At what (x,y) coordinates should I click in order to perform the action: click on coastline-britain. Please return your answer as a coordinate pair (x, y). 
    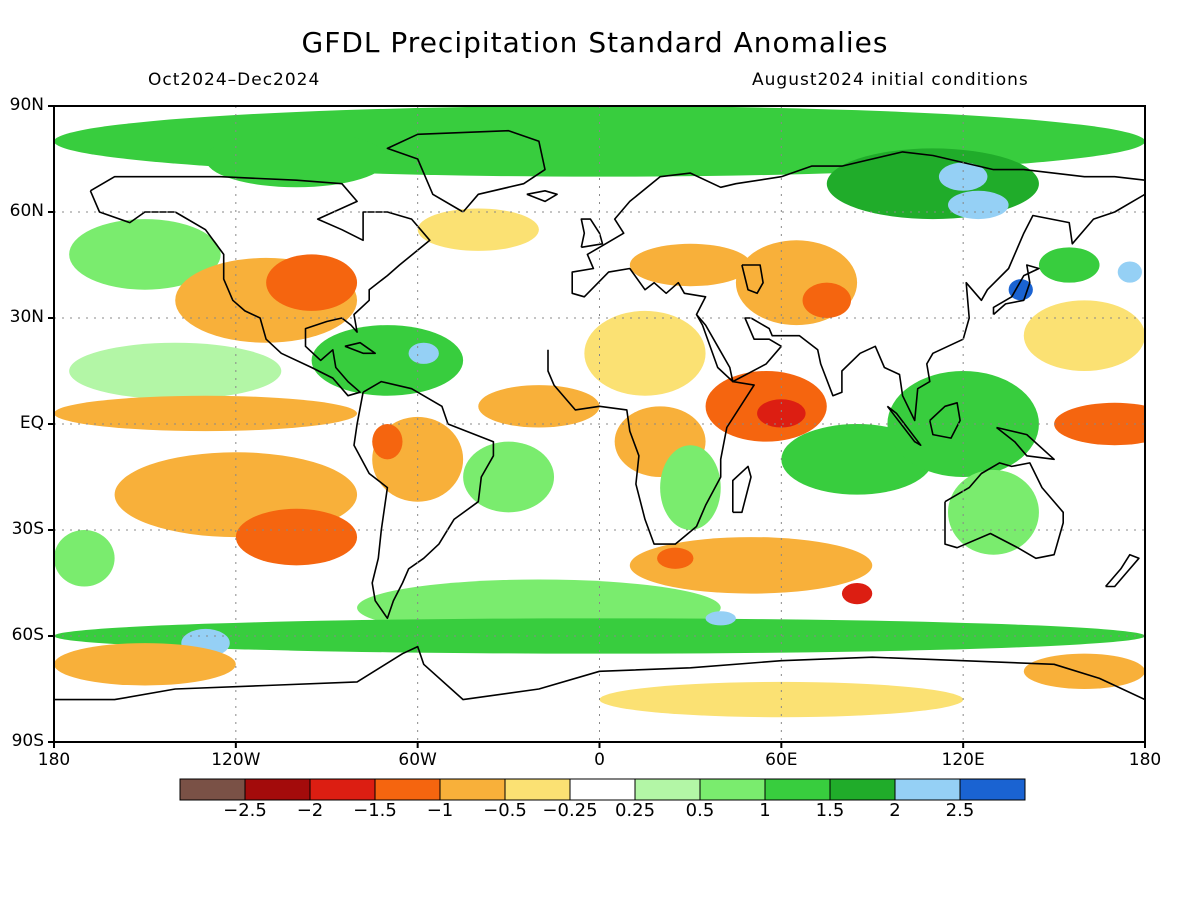
    Looking at the image, I should click on (592, 233).